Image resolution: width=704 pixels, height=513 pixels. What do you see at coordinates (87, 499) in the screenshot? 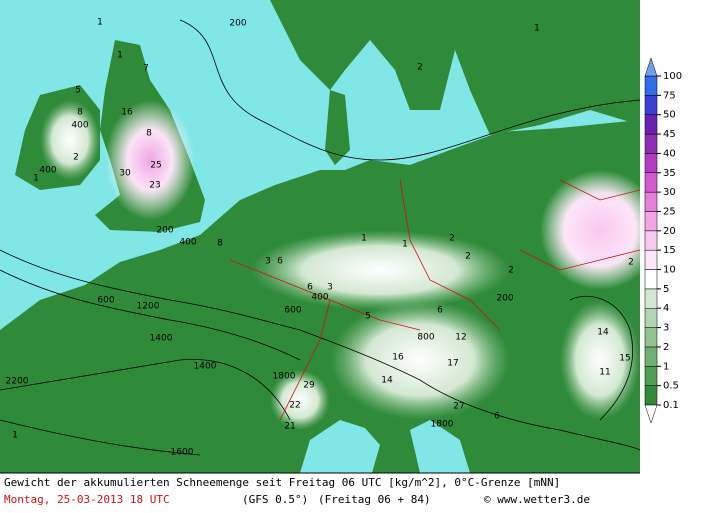
I see `caption-date: Montag, 25-03-2013 18 UTC` at bounding box center [87, 499].